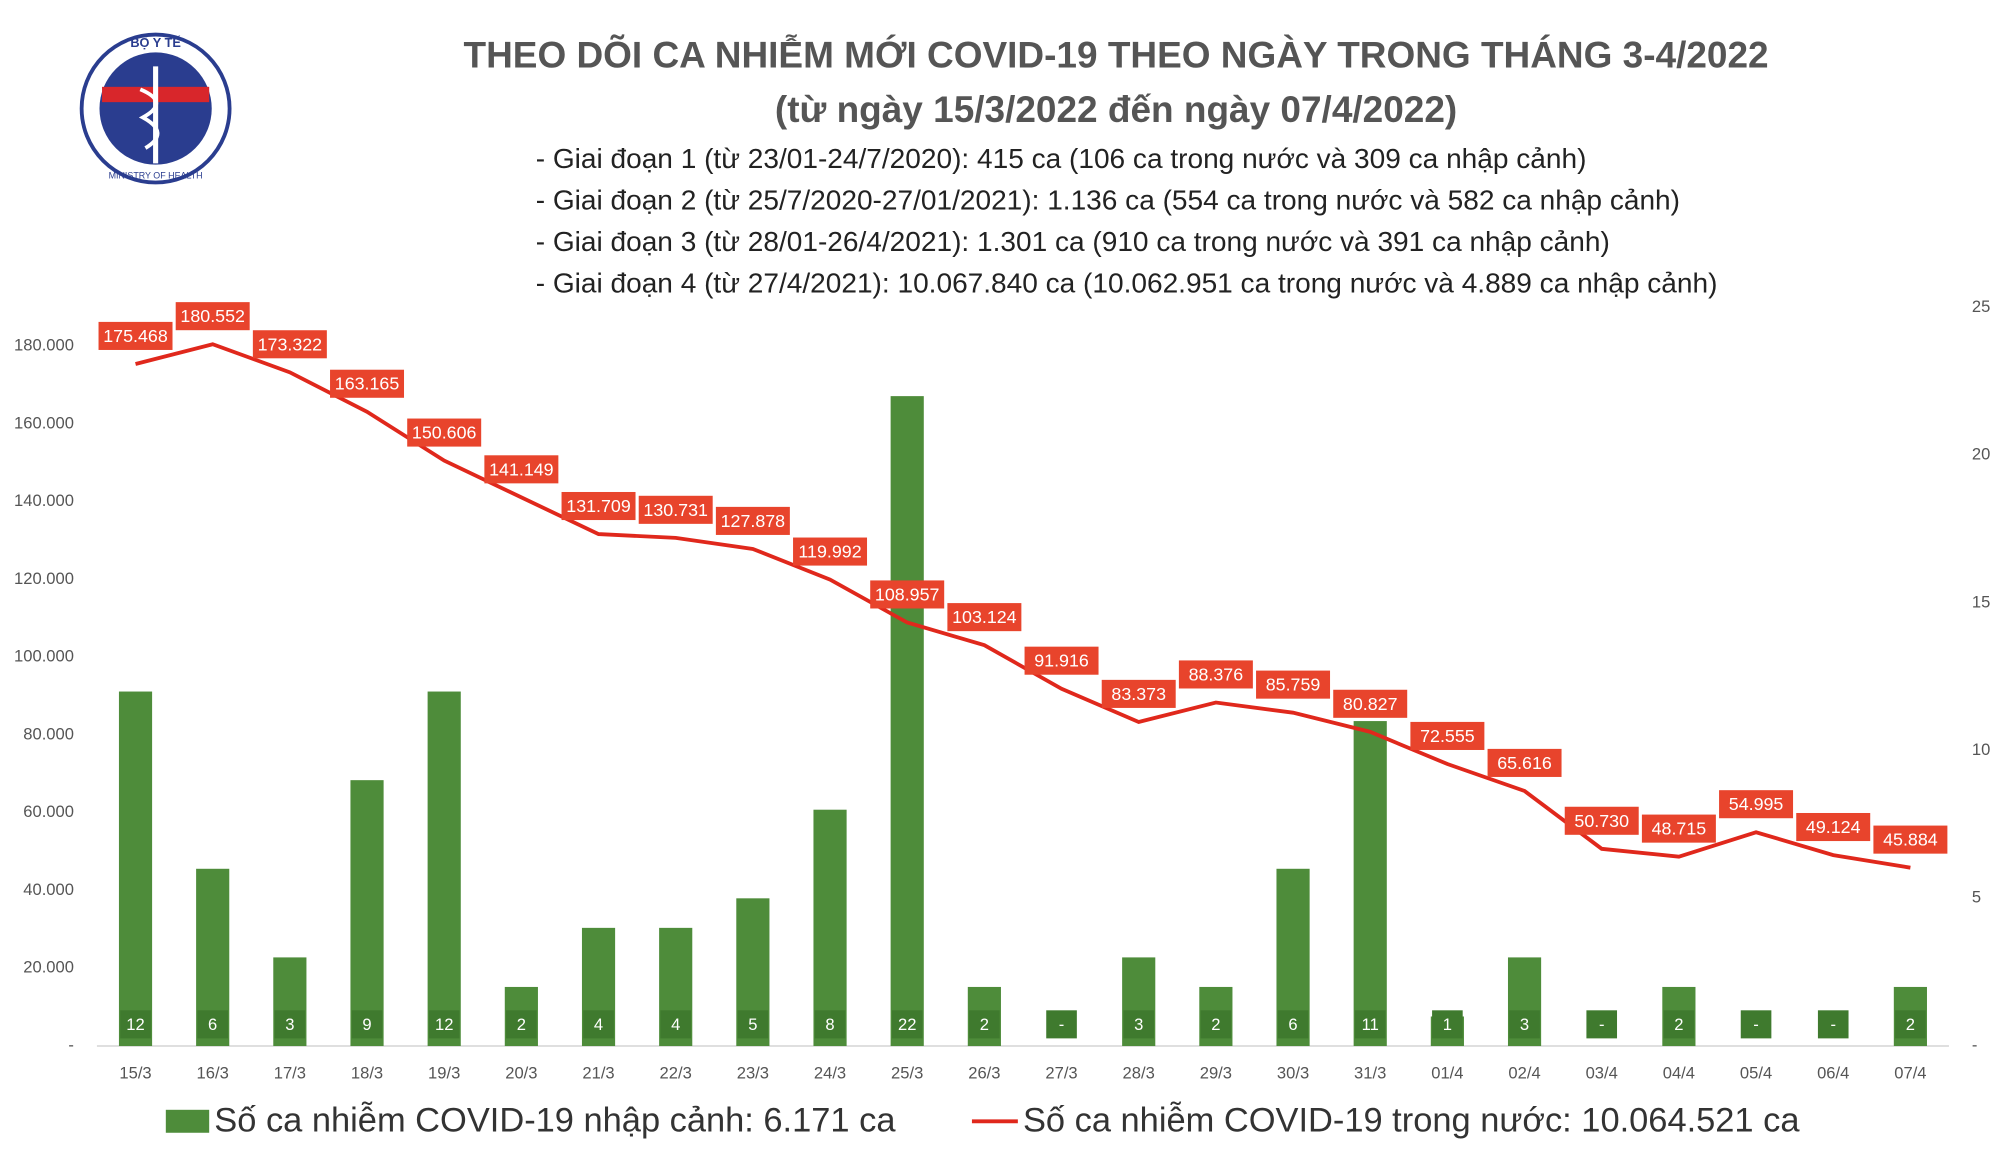 This screenshot has height=1152, width=2000. Describe the element at coordinates (1910, 1072) in the screenshot. I see `x-tick-label: 07/4` at that location.